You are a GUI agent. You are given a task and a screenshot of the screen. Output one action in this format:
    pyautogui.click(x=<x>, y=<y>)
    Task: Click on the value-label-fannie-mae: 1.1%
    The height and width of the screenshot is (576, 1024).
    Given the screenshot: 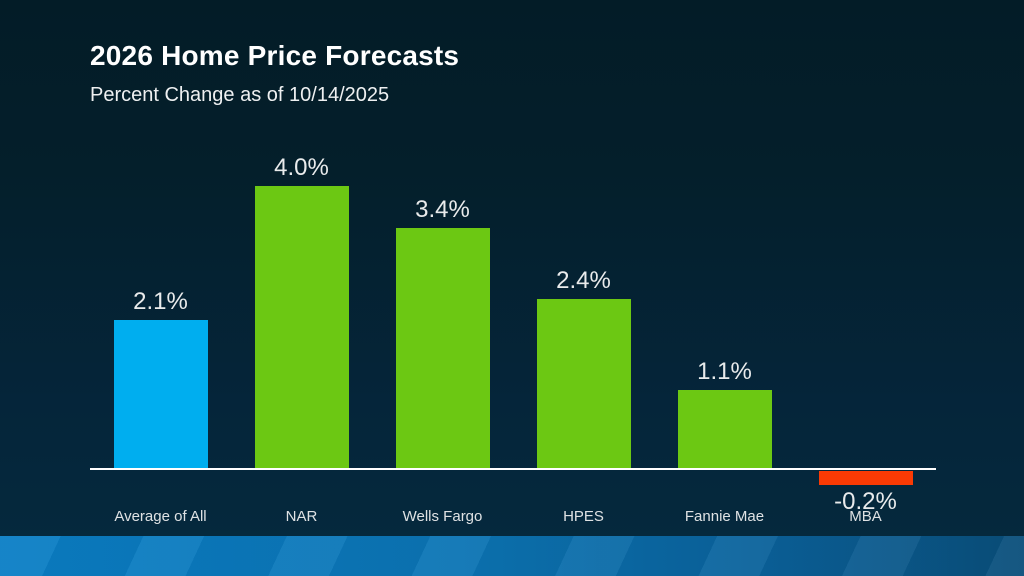 What is the action you would take?
    pyautogui.click(x=724, y=372)
    